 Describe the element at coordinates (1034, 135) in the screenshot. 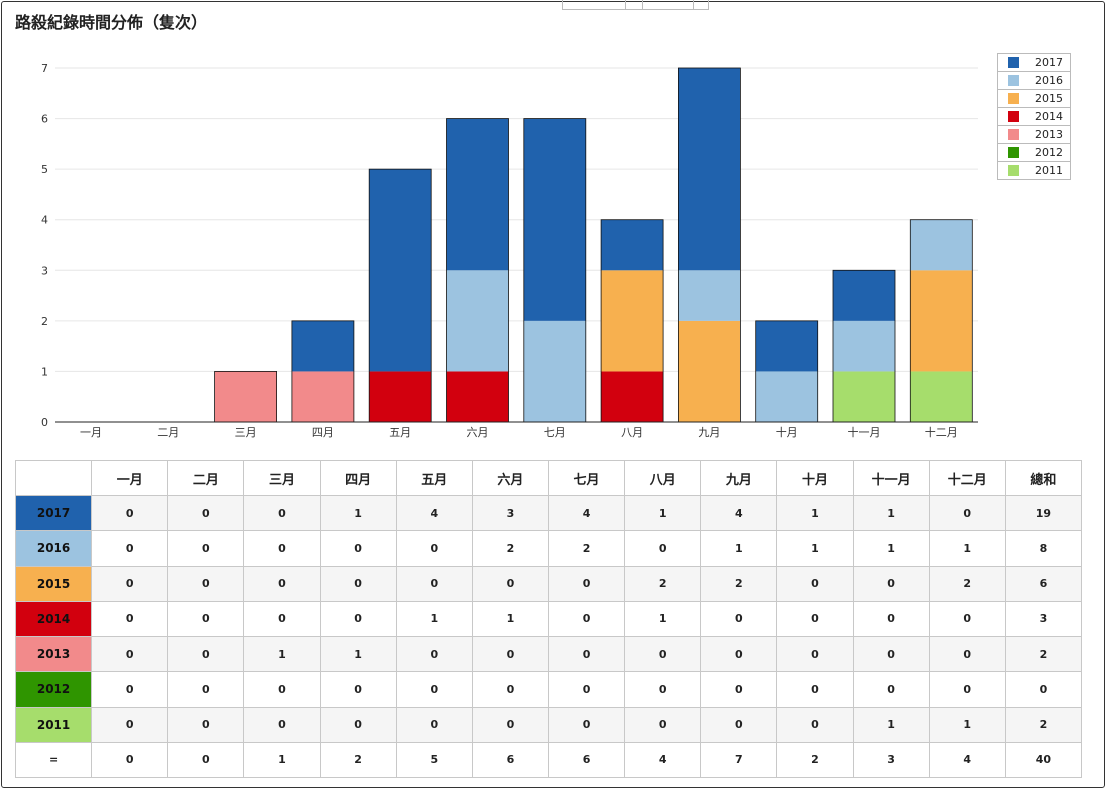

I see `legend-item: 2013` at that location.